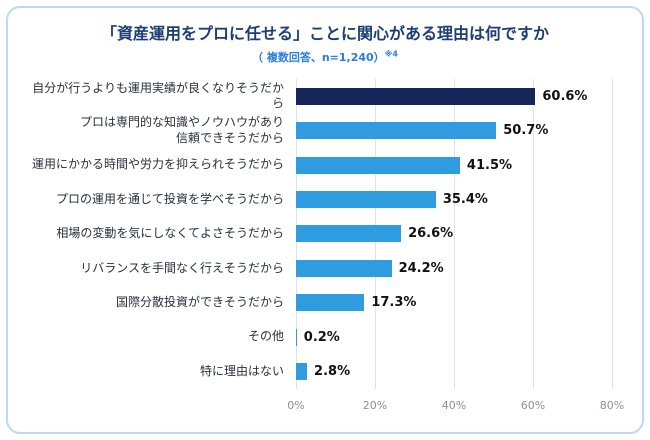 The width and height of the screenshot is (650, 440). I want to click on bar-track: 0.2%, so click(454, 337).